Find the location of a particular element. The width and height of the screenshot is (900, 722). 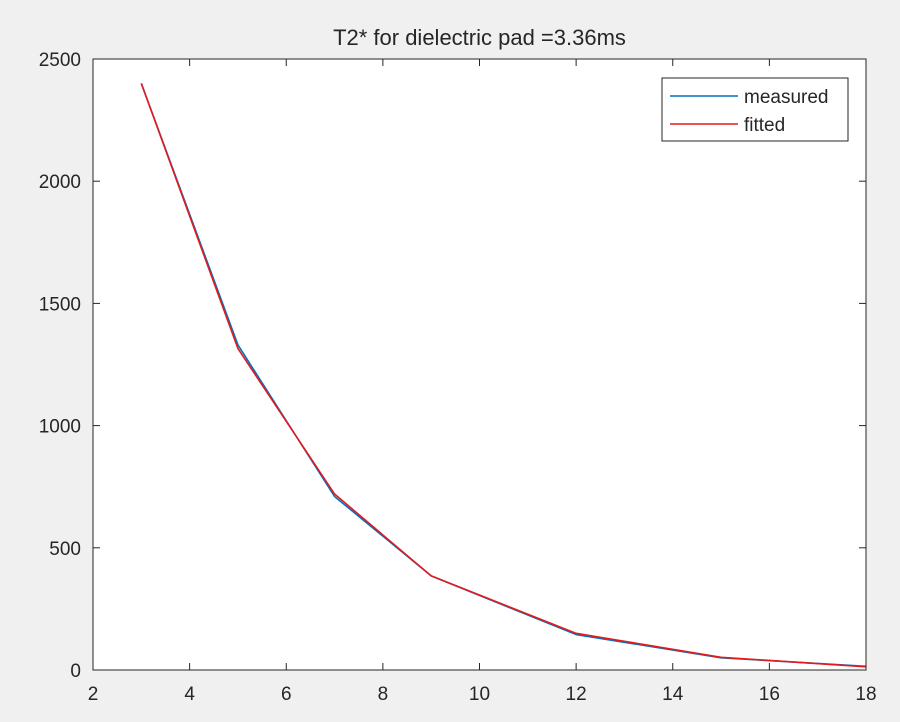

x-tick-label: 14 is located at coordinates (673, 694).